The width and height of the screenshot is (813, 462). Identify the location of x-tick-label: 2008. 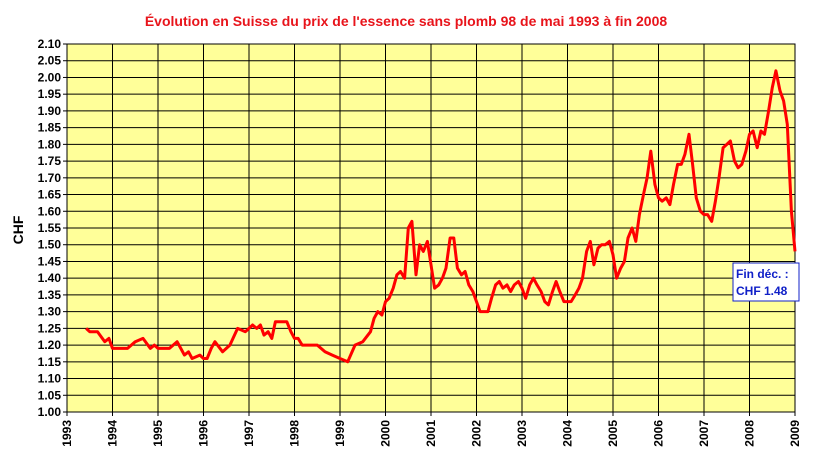
(750, 433).